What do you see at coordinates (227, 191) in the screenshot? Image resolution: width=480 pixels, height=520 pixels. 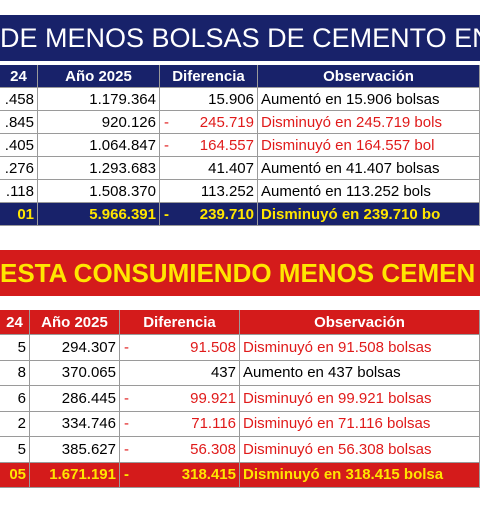 I see `diff-value: 113.252` at bounding box center [227, 191].